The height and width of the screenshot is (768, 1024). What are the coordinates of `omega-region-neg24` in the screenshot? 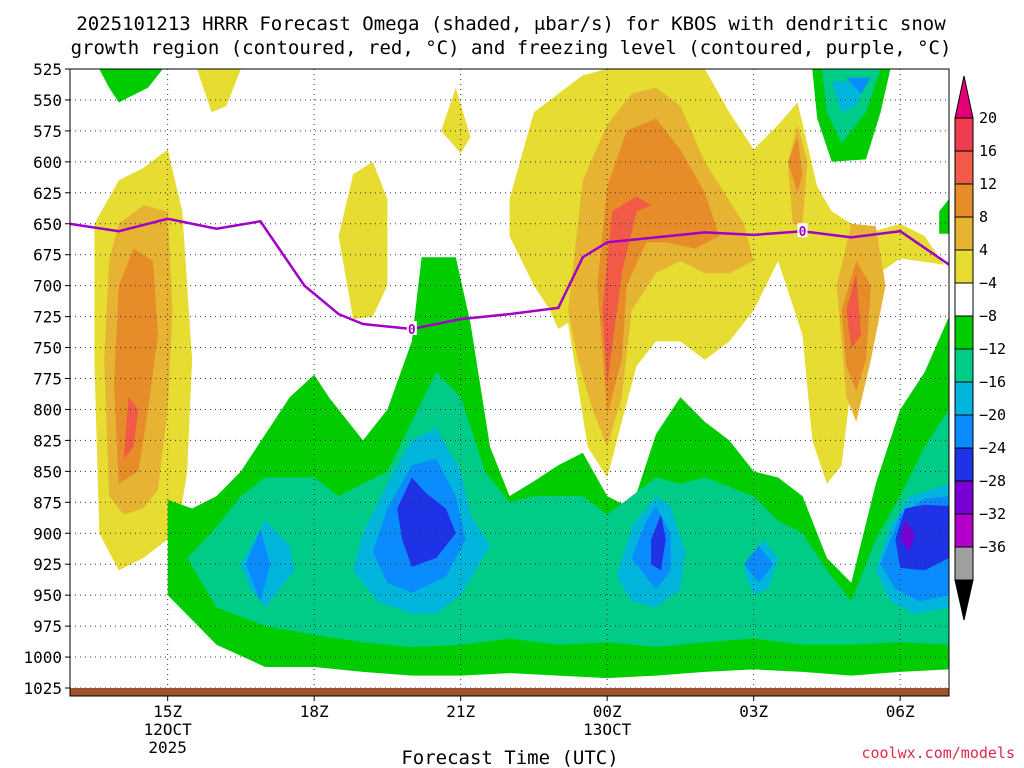 It's located at (907, 536).